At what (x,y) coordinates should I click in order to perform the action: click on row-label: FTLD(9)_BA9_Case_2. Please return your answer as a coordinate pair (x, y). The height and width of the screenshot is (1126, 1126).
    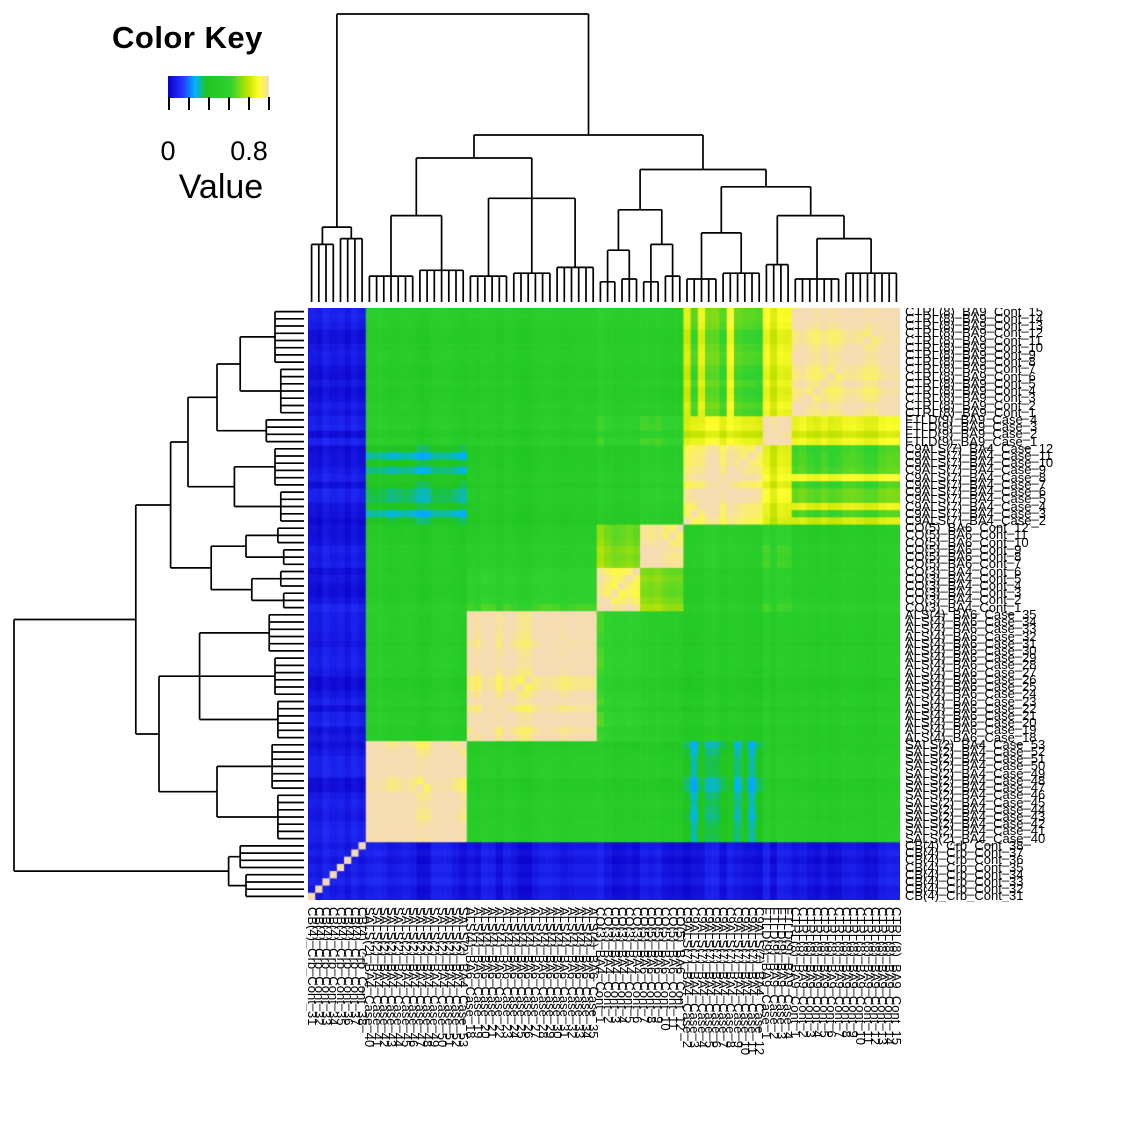
    Looking at the image, I should click on (971, 434).